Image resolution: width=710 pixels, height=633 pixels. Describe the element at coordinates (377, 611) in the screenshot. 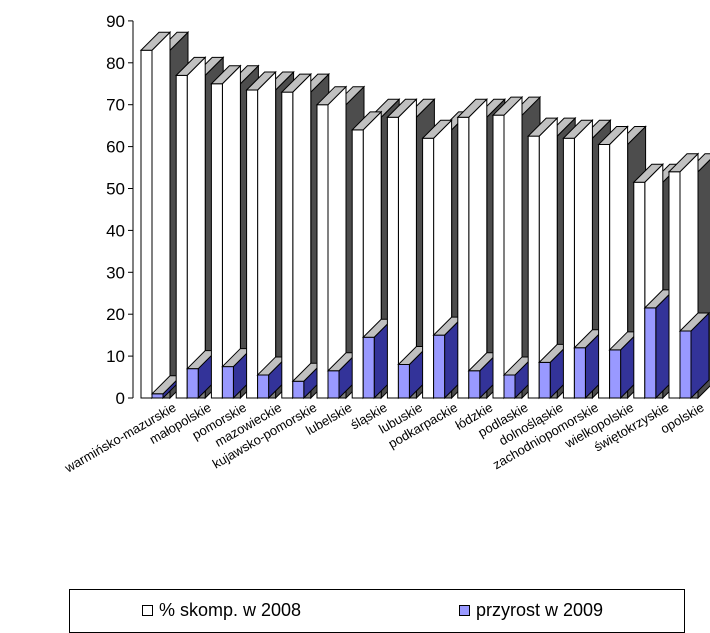

I see `legend: % skomp. w 2008 przyrost w 2009` at that location.